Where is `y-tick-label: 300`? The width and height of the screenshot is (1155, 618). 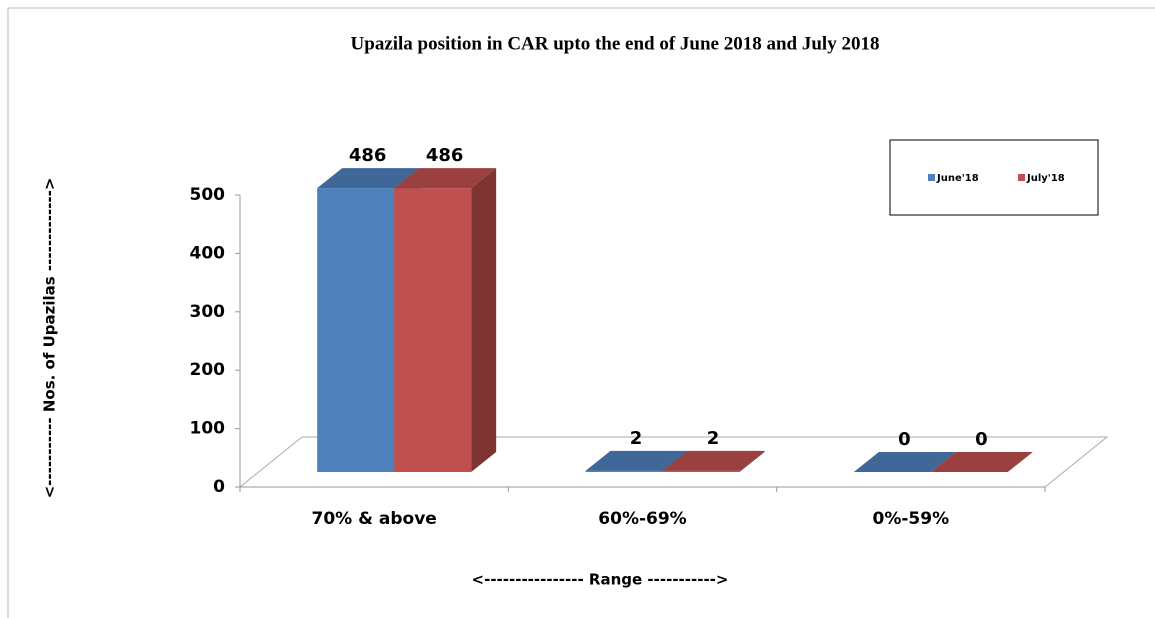
y-tick-label: 300 is located at coordinates (208, 312).